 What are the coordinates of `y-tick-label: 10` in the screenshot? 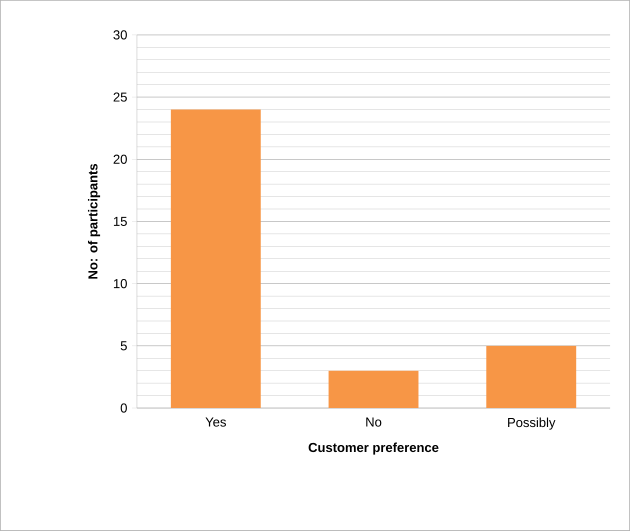 It's located at (120, 283).